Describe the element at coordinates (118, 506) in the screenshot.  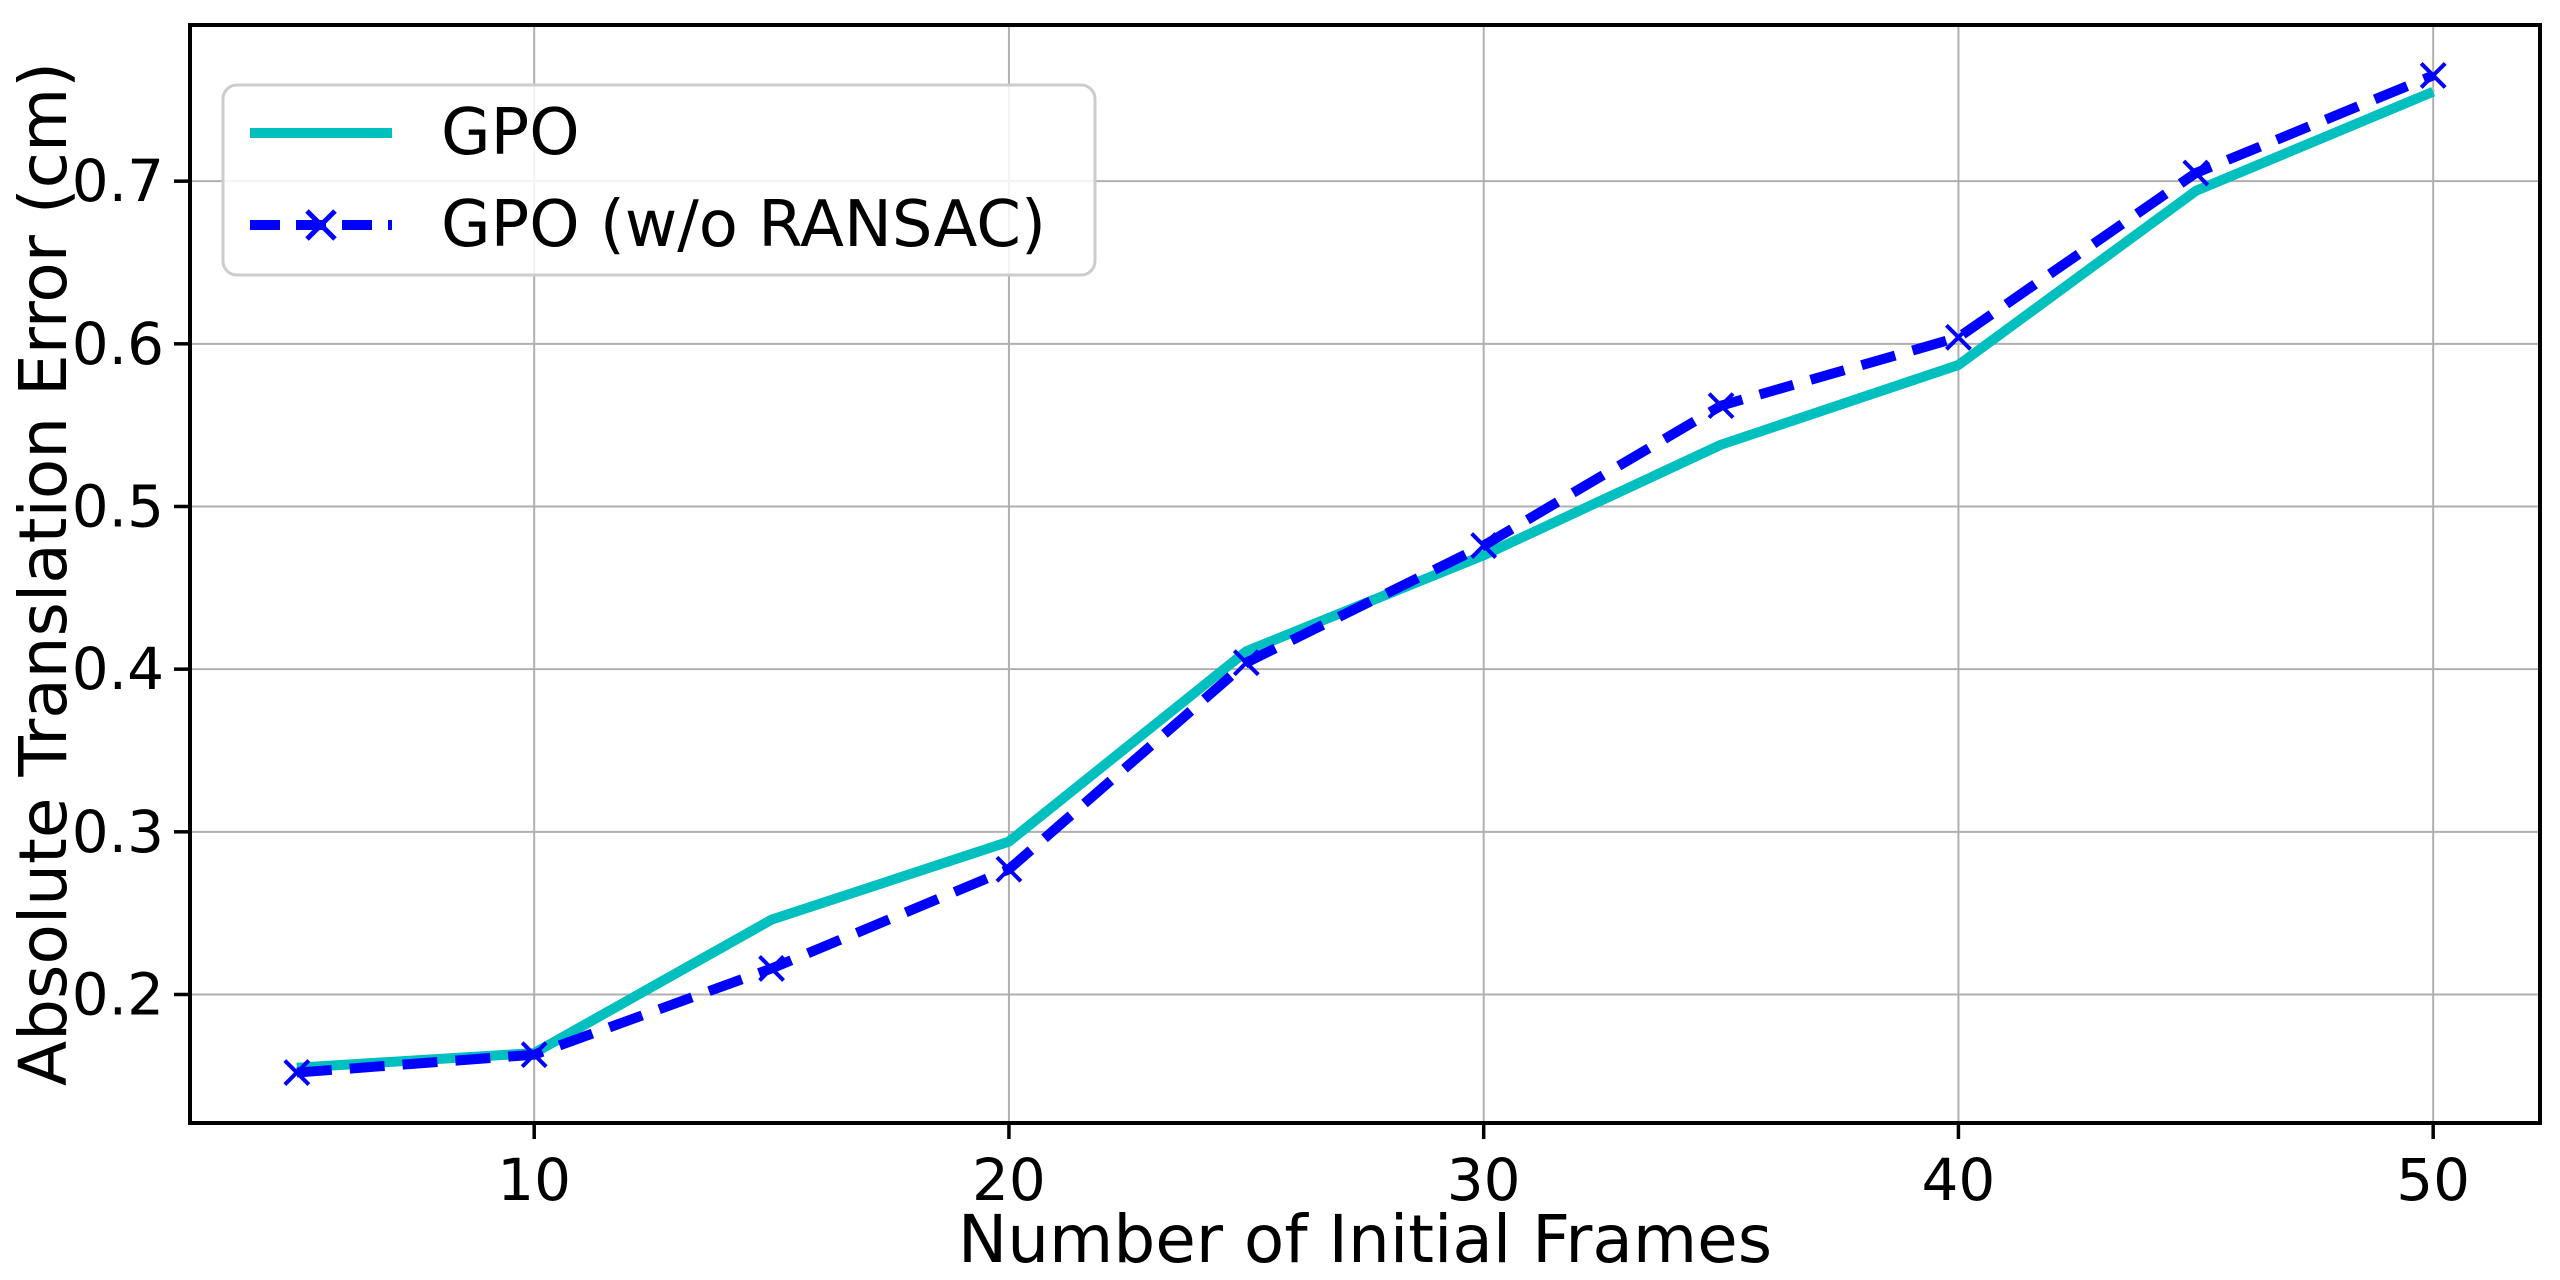
I see `y-tick-label: 0.5` at that location.